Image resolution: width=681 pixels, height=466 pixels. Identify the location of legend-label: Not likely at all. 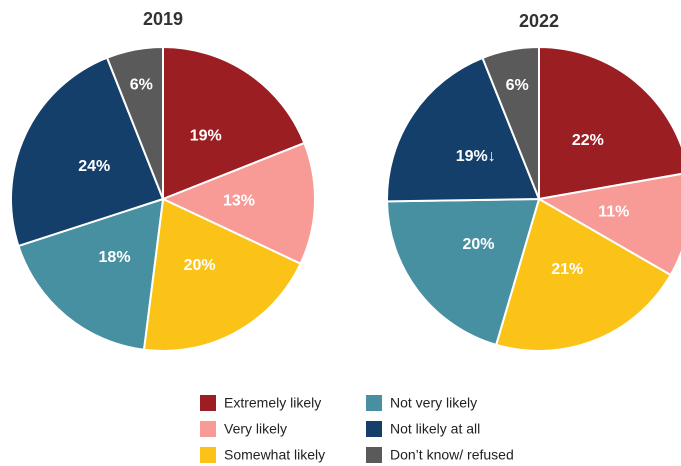
(435, 429).